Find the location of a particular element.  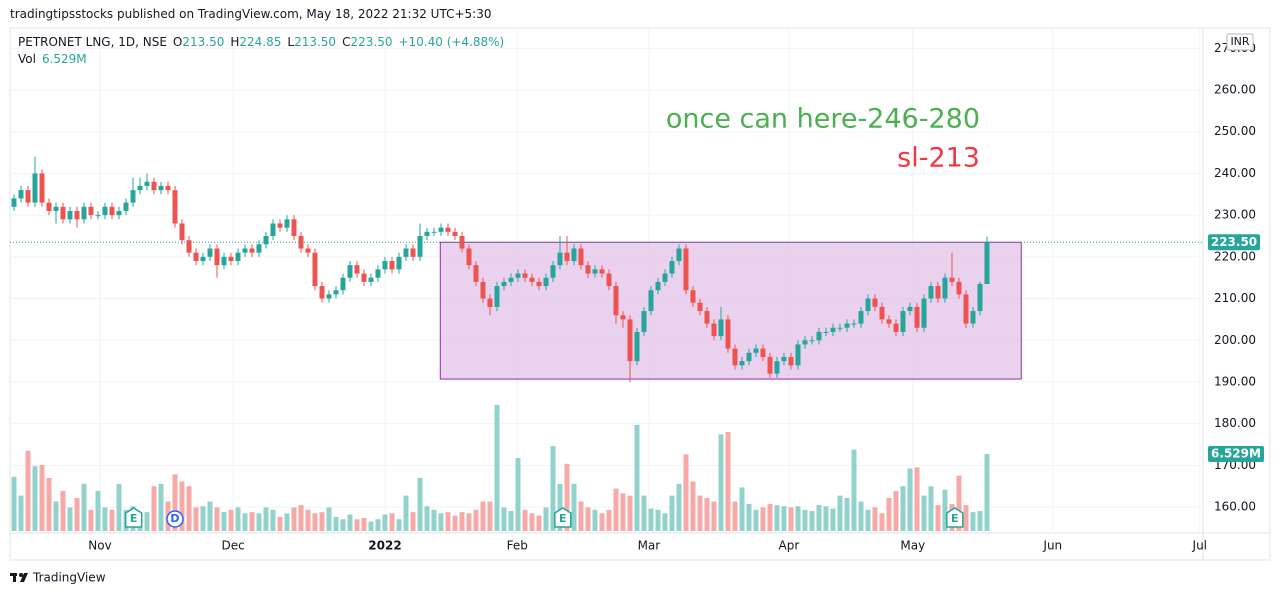

last-price-badge is located at coordinates (1234, 242).